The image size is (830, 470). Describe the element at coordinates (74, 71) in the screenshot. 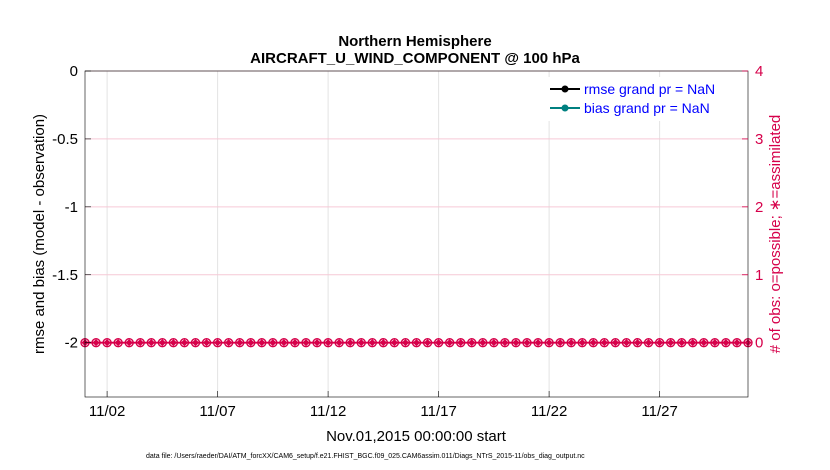

I see `y-tick-label: 0` at that location.